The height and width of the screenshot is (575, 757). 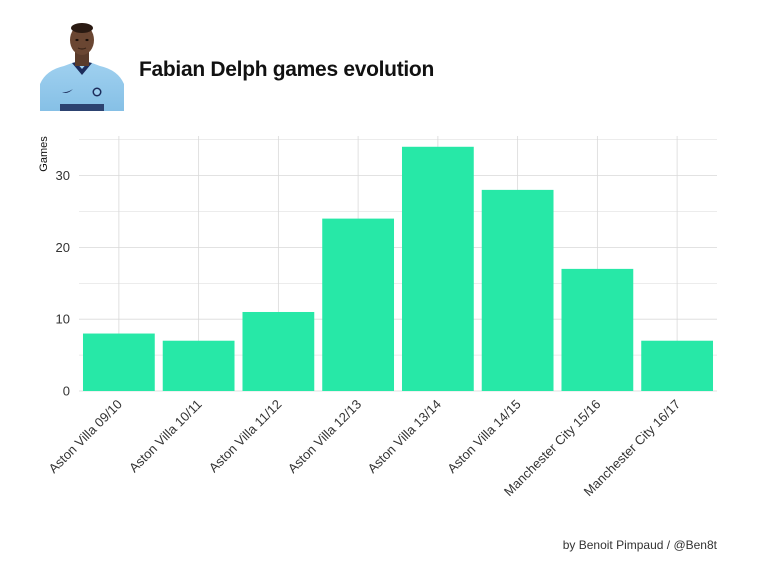 I want to click on y-tick-label: 30, so click(x=63, y=175).